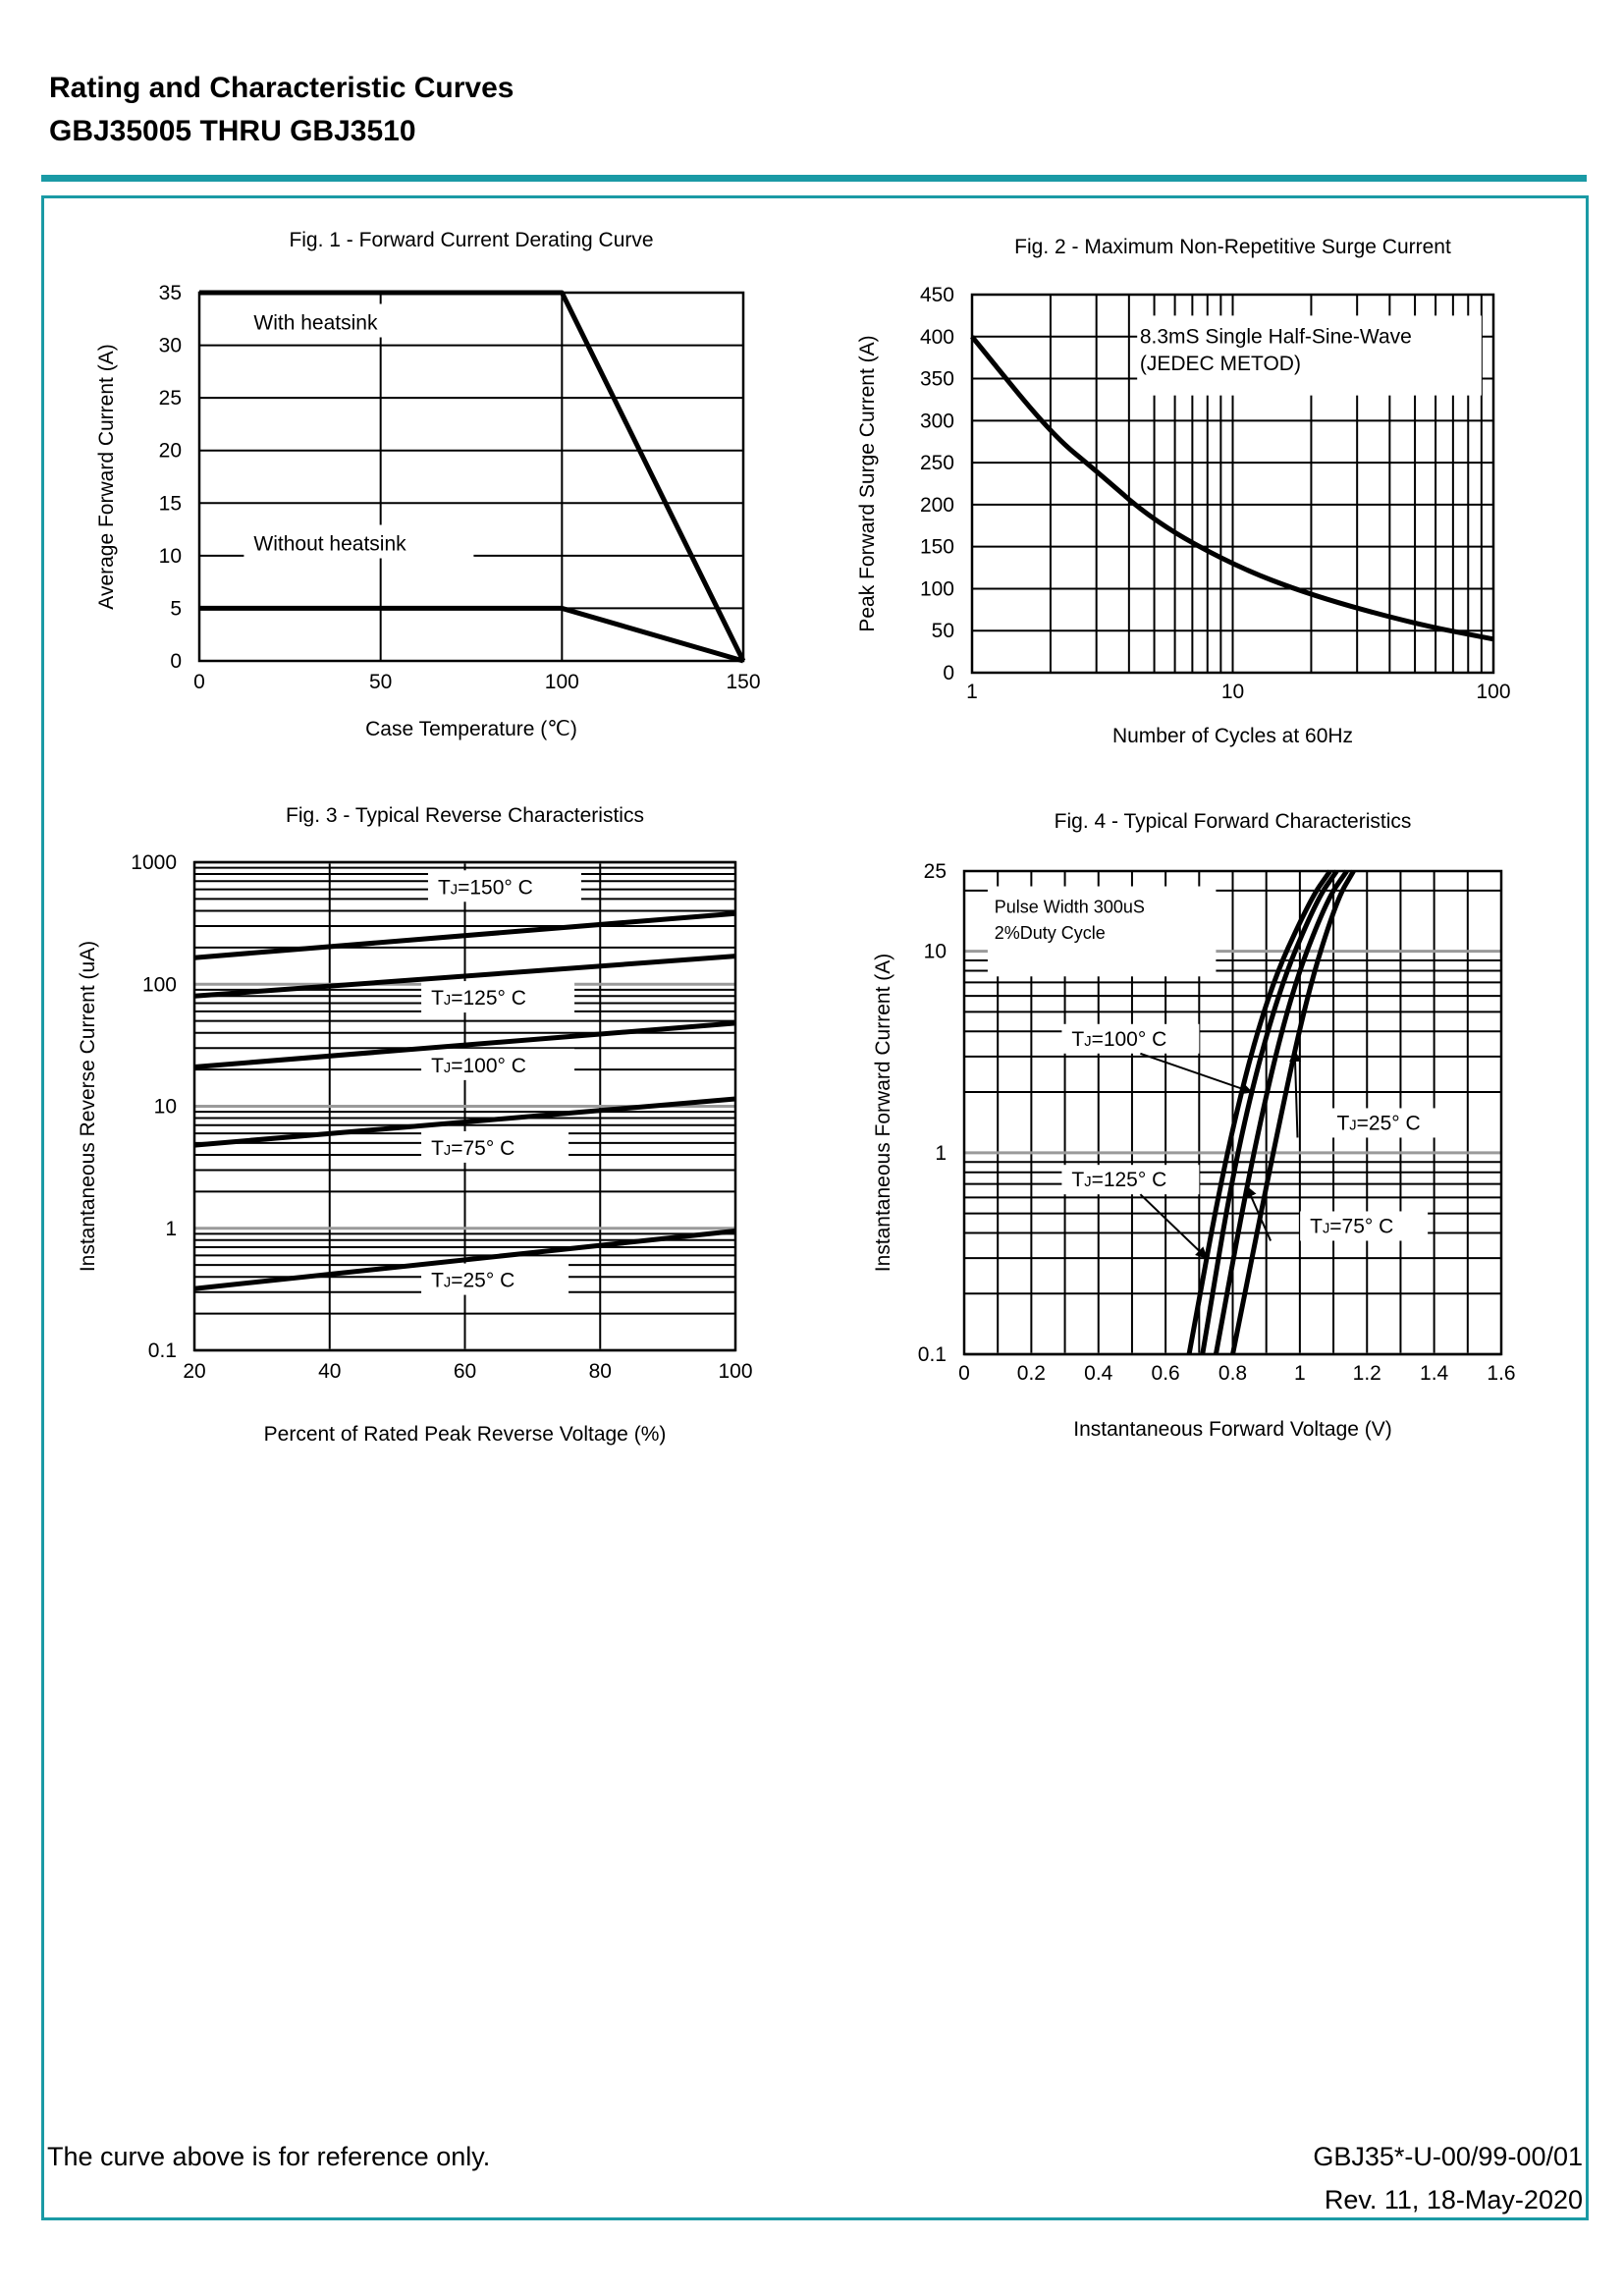 This screenshot has height=2296, width=1624. What do you see at coordinates (465, 815) in the screenshot?
I see `fig3-title: Fig. 3 - Typical Reverse Characteristics` at bounding box center [465, 815].